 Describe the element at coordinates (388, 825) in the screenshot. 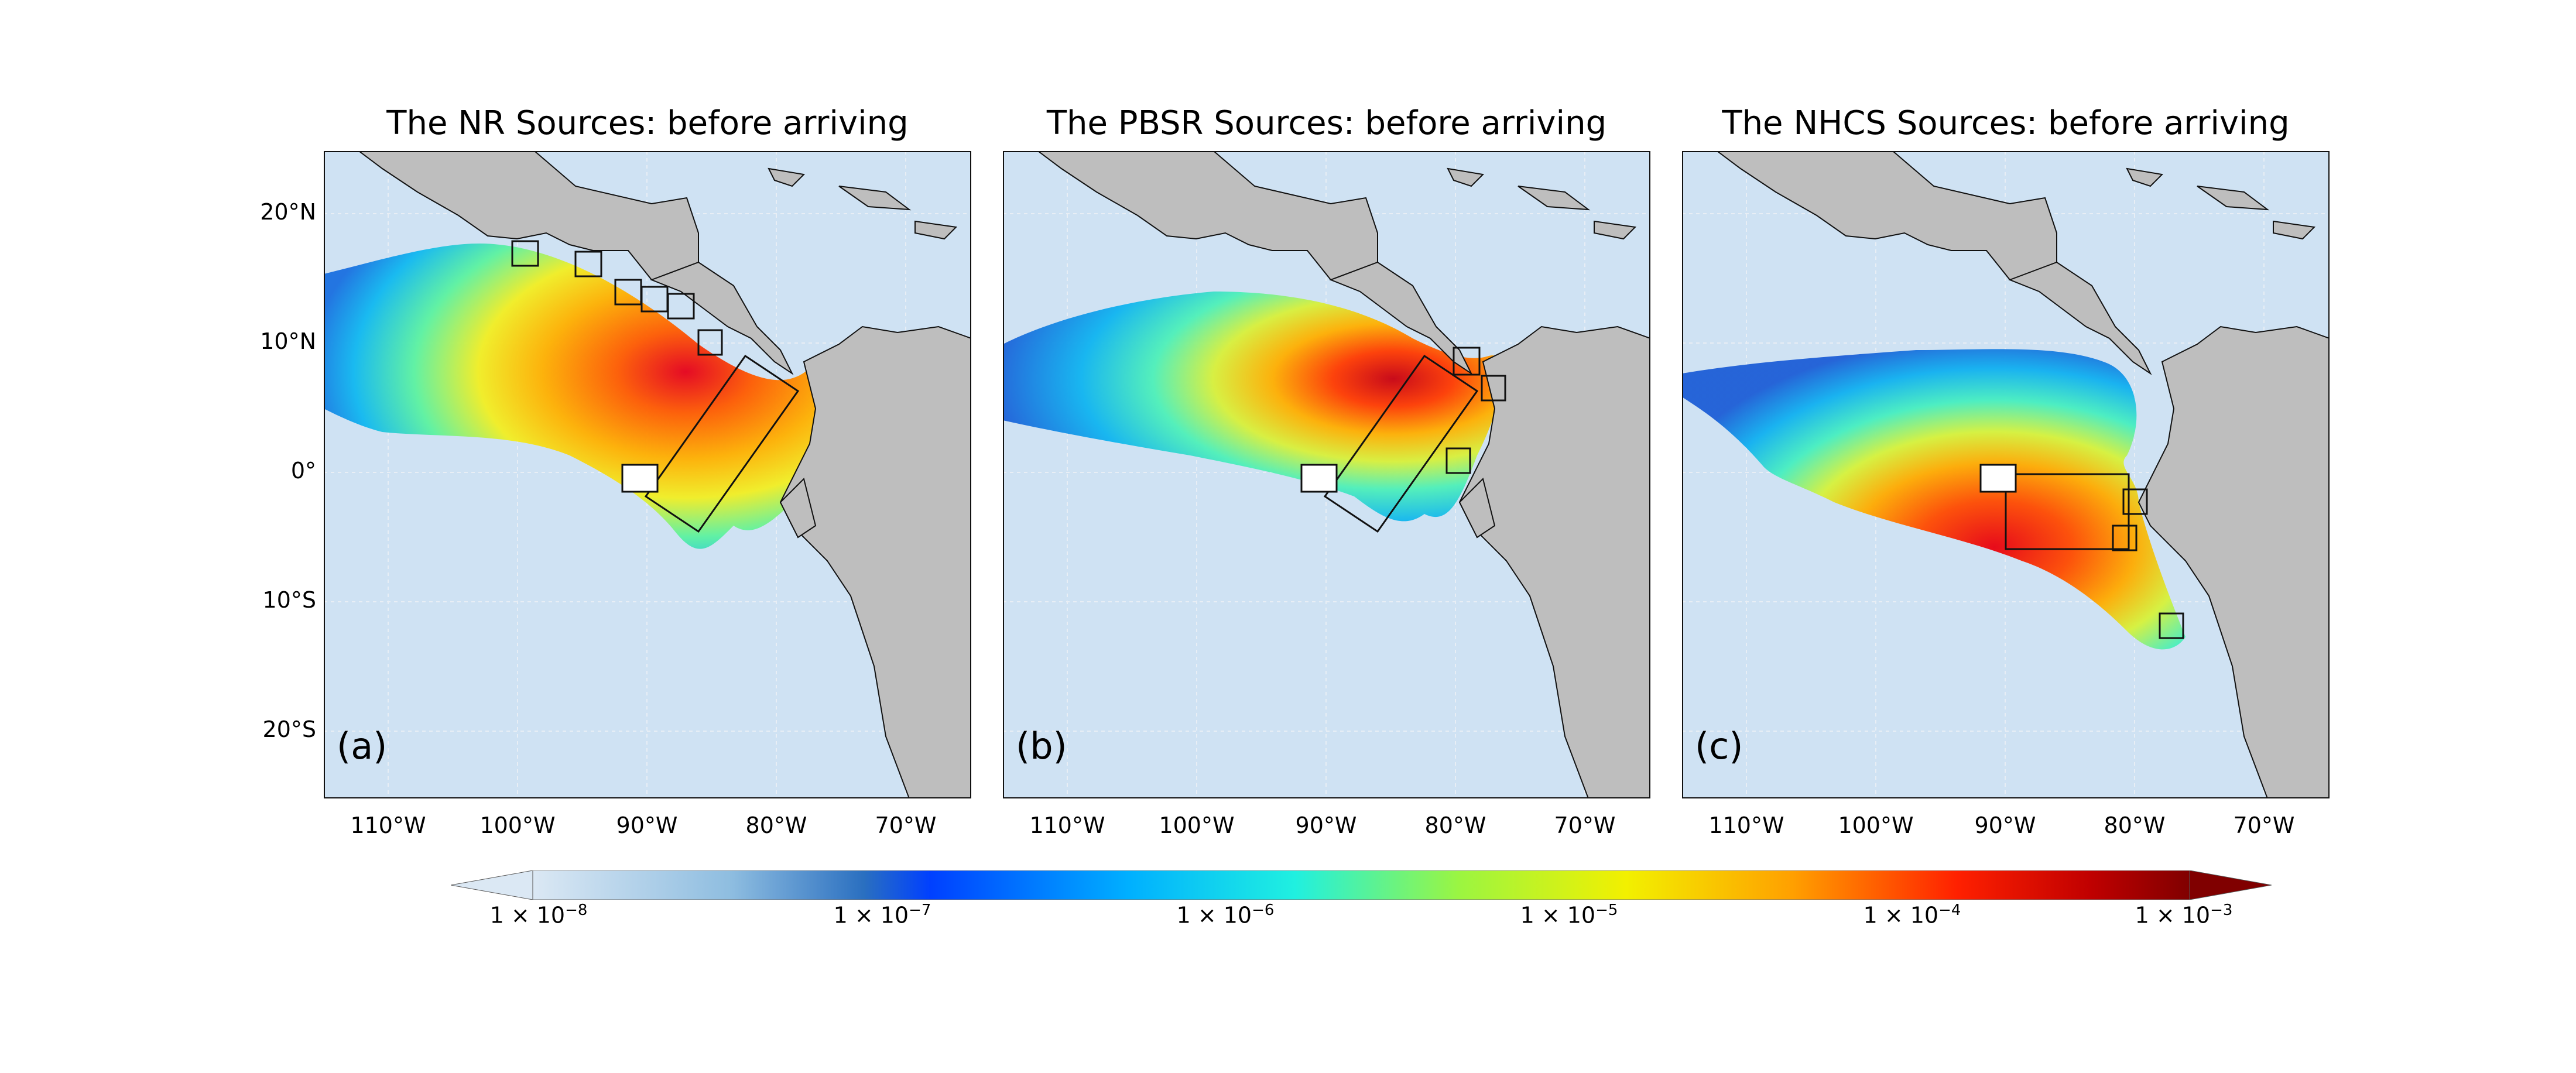

I see `lon-tick-a-110w: 110°W` at that location.